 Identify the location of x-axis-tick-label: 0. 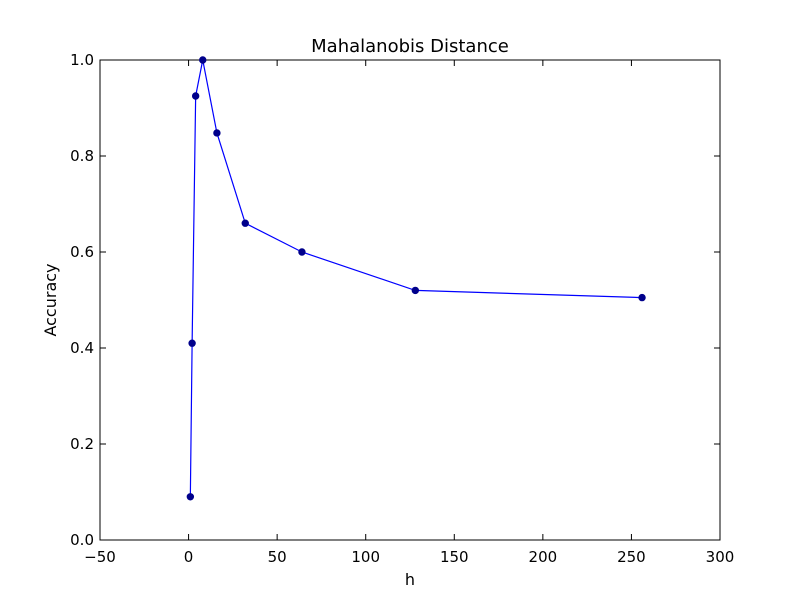
(189, 557).